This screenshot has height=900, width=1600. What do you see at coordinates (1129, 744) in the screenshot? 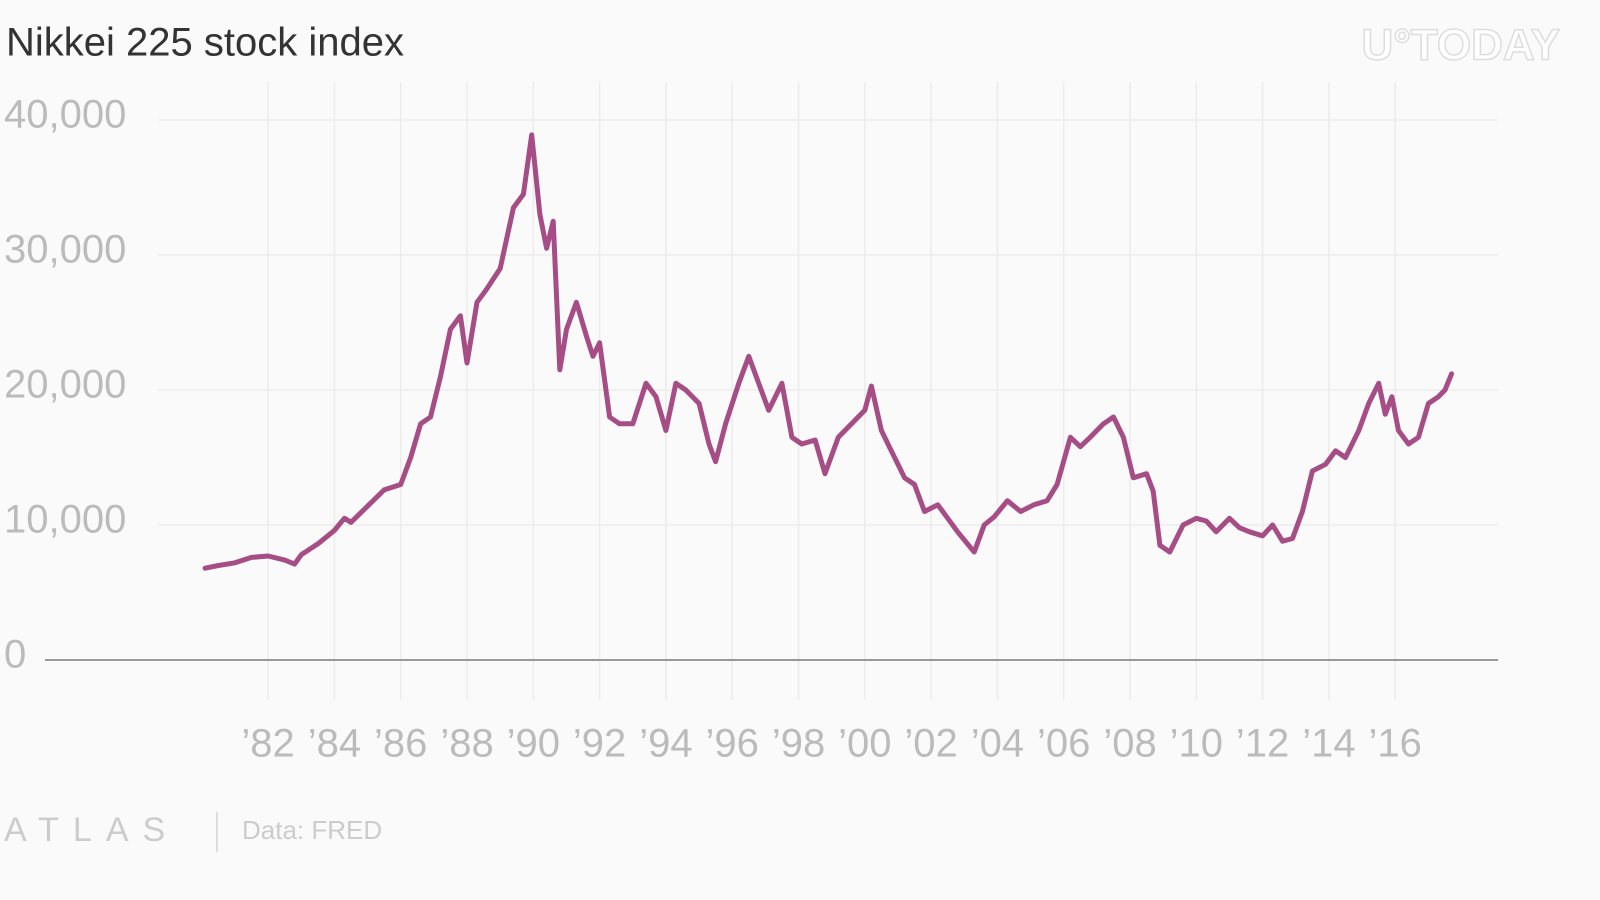
I see `x-tick-label: ’08` at bounding box center [1129, 744].